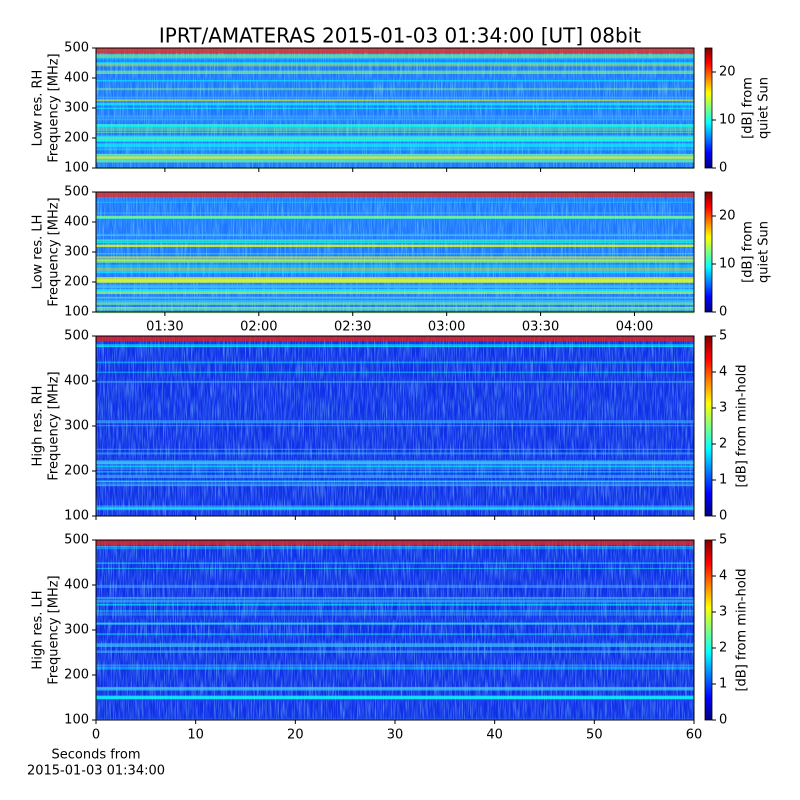  Describe the element at coordinates (723, 408) in the screenshot. I see `colorbar-tick-label: 3` at that location.